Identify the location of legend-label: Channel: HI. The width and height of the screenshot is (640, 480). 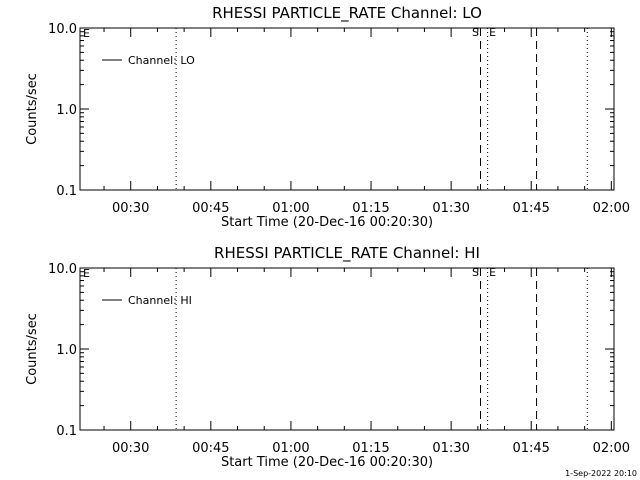
(160, 300).